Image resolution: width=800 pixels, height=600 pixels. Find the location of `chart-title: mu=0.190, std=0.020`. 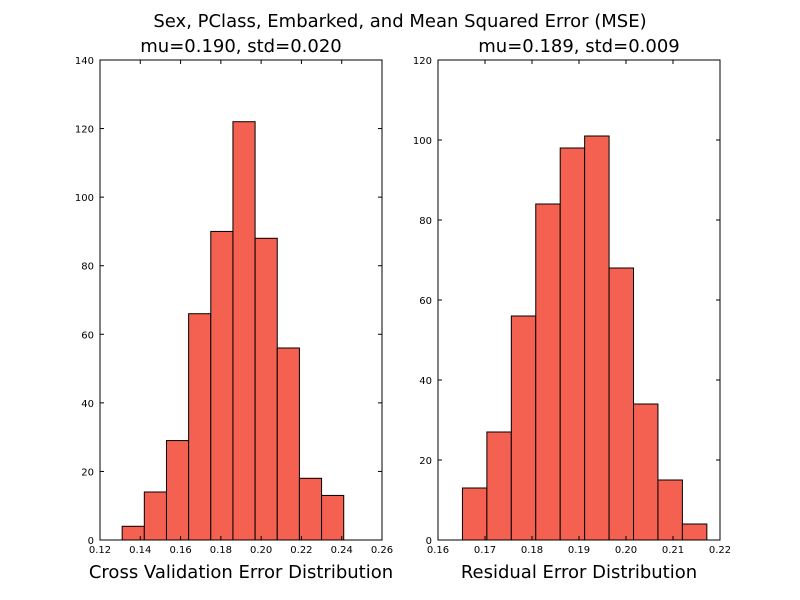

chart-title: mu=0.190, std=0.020 is located at coordinates (240, 46).